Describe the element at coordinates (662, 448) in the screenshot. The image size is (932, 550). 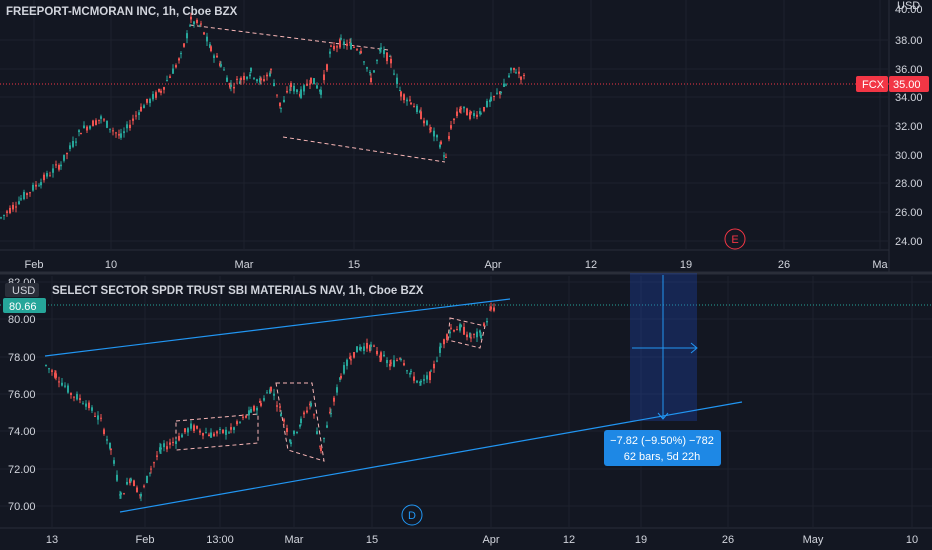
I see `measure-label-box` at that location.